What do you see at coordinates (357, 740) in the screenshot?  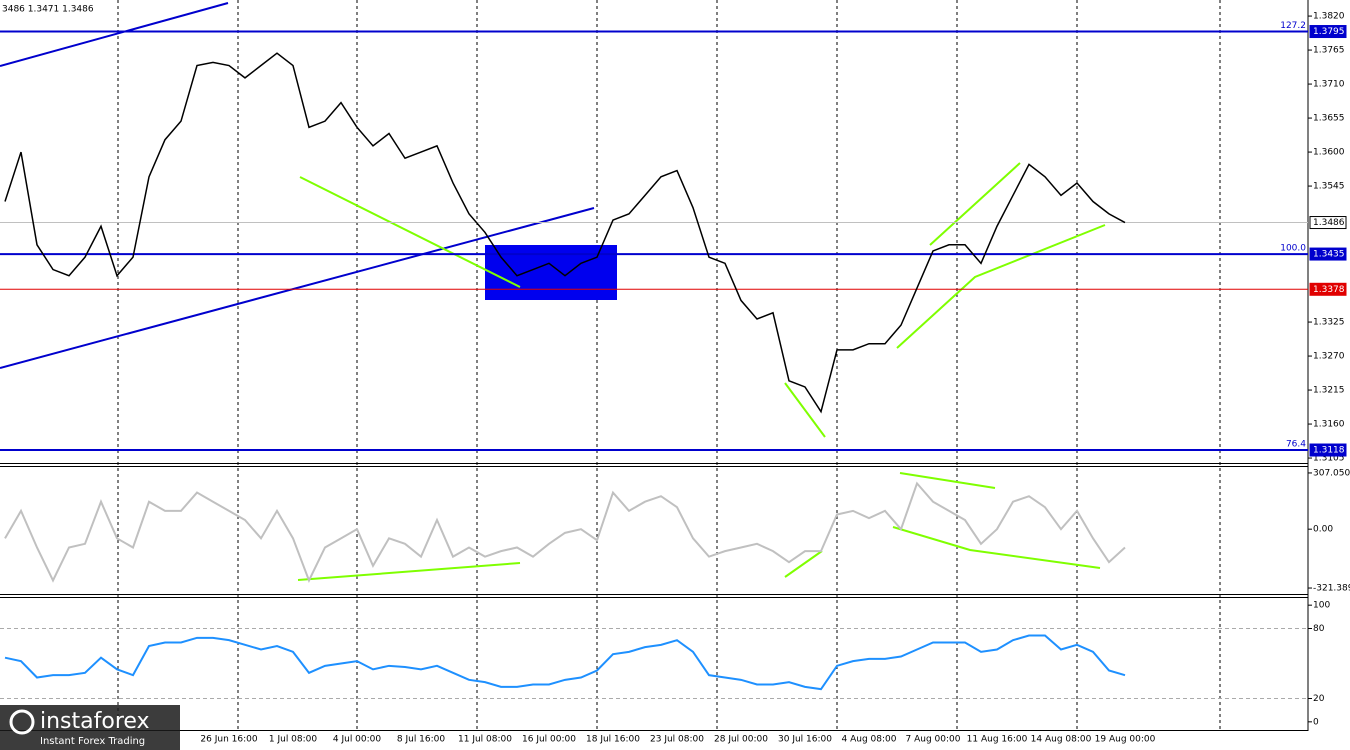 I see `x-tick-label: 4 Jul 00:00` at bounding box center [357, 740].